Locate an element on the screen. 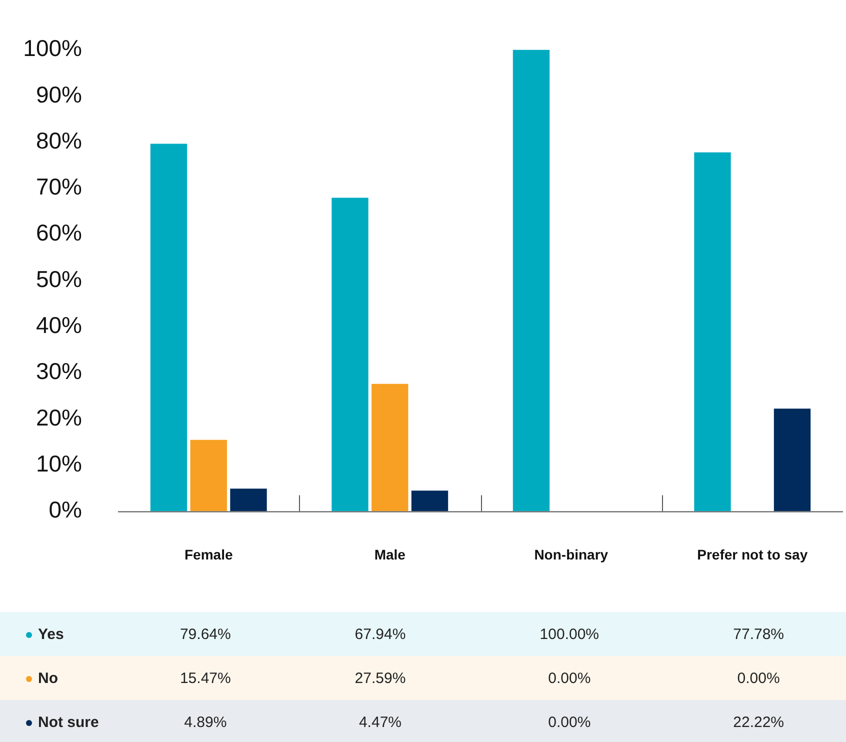  y-tick-label: 50% is located at coordinates (59, 279).